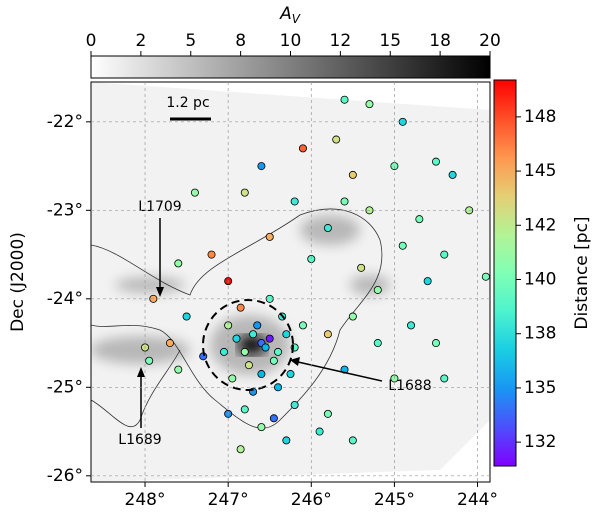 The width and height of the screenshot is (598, 517). I want to click on av-label: AV, so click(290, 15).